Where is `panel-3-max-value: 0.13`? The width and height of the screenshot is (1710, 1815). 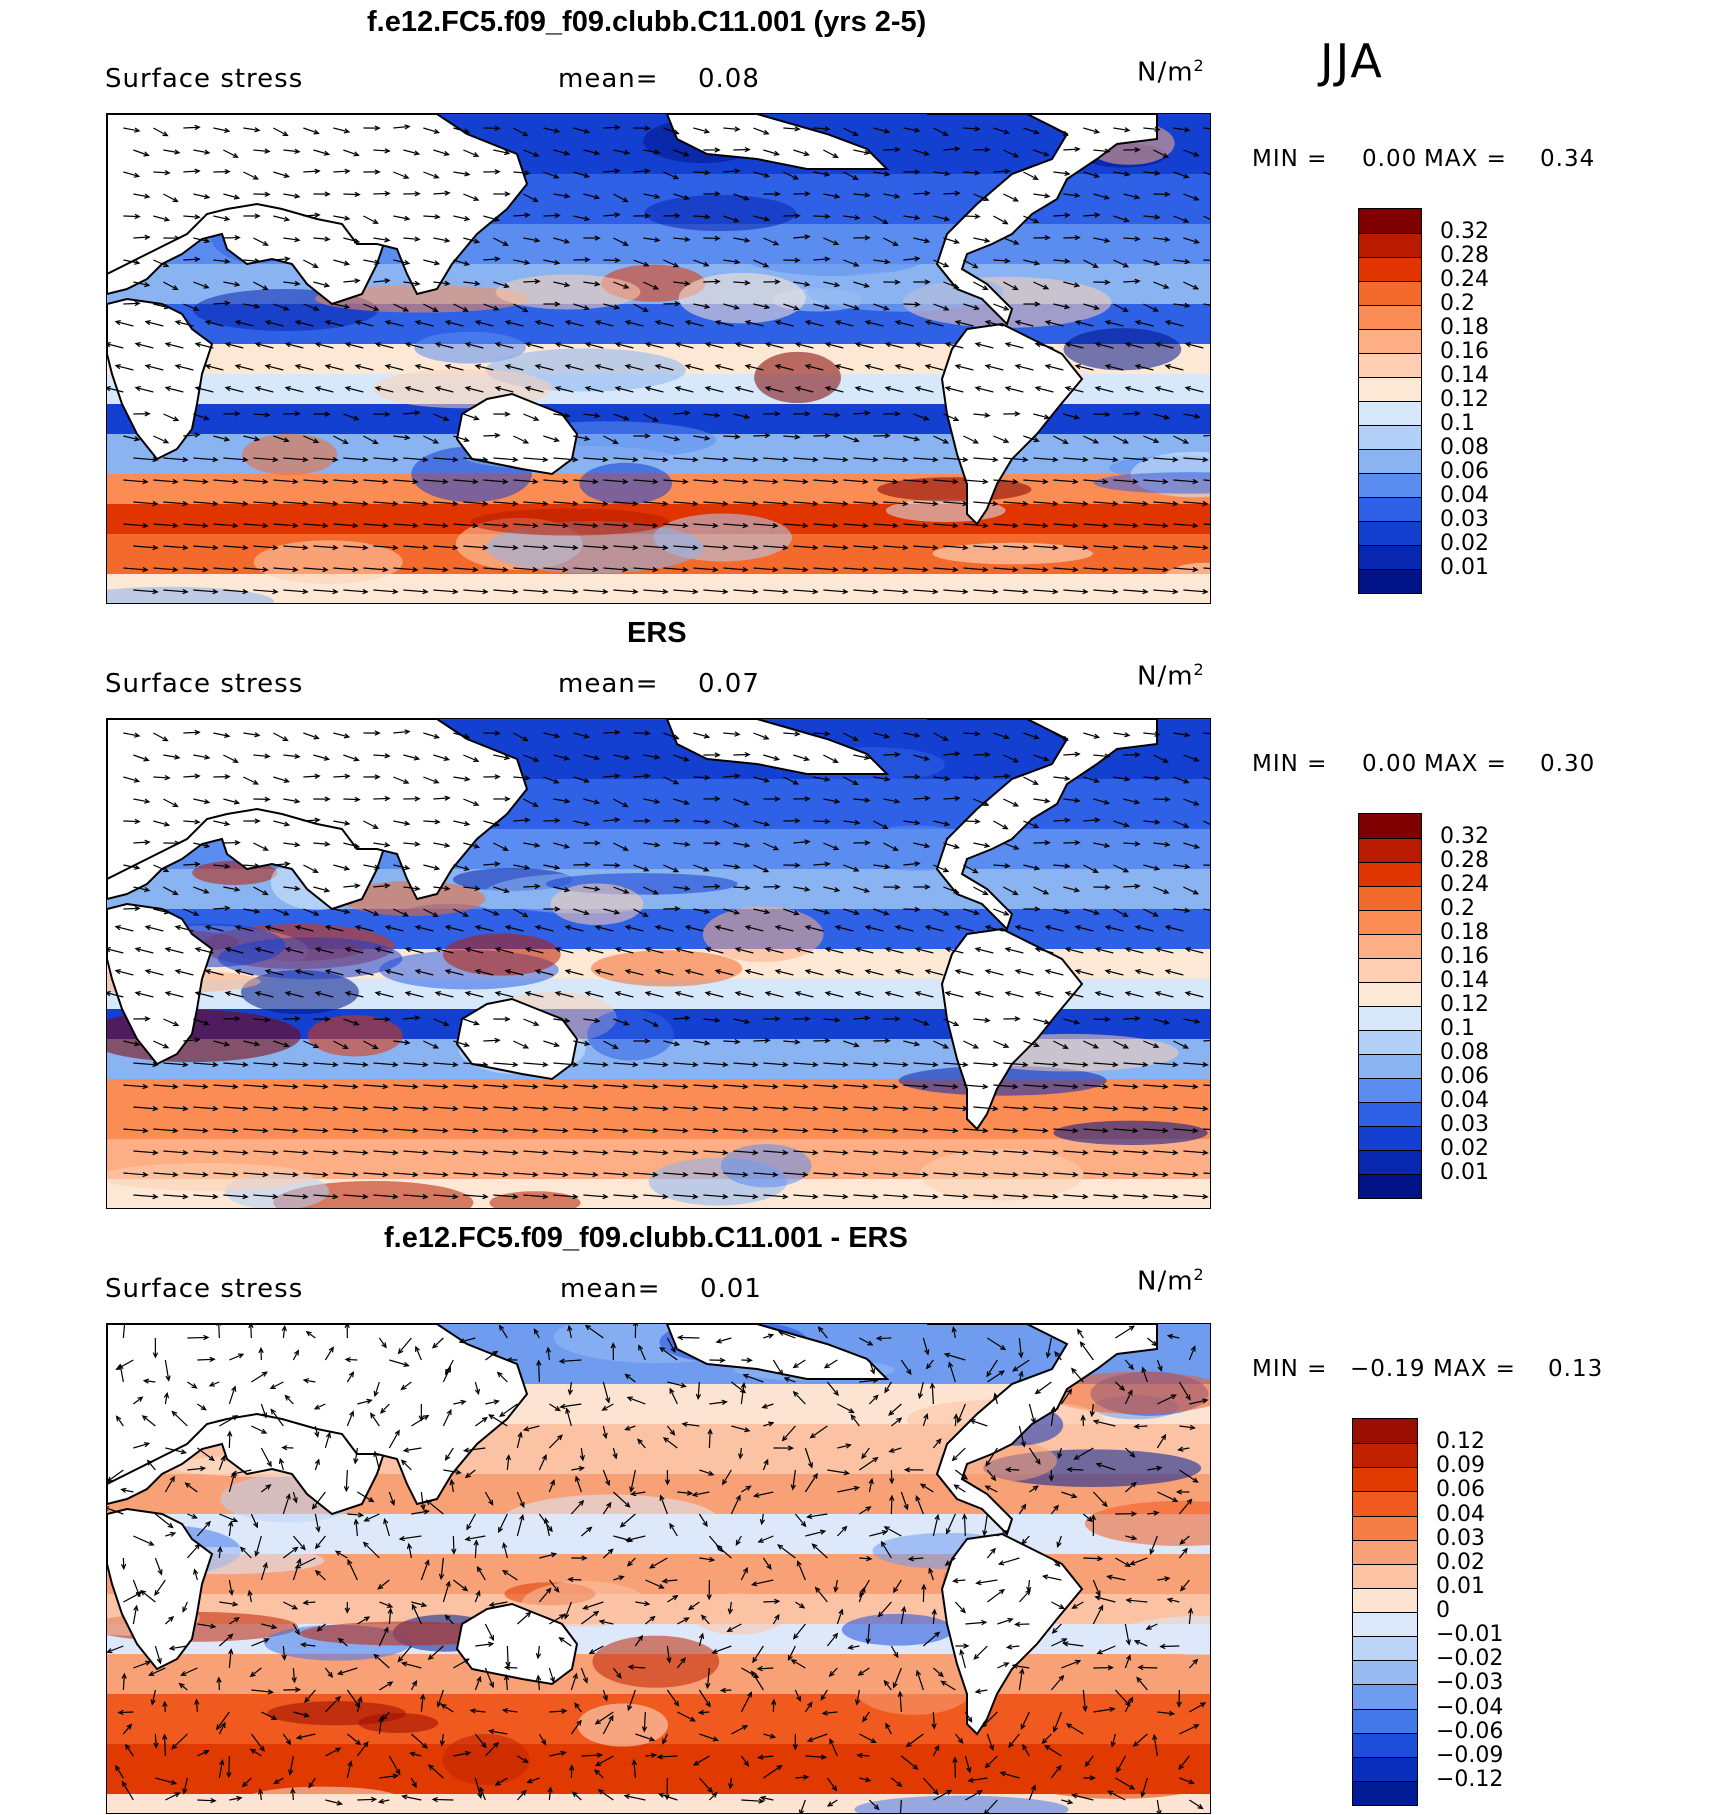 panel-3-max-value: 0.13 is located at coordinates (1576, 1369).